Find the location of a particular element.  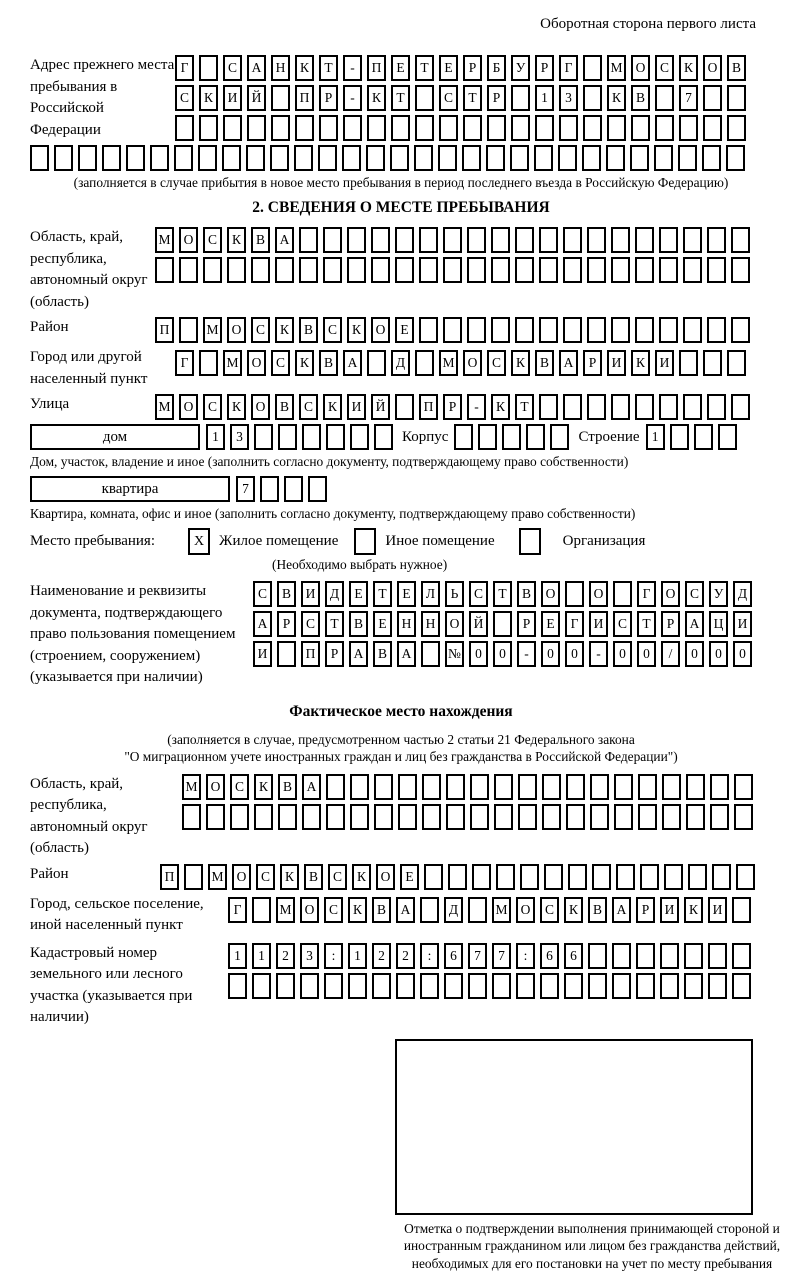

char-cell: П is located at coordinates (169, 877).